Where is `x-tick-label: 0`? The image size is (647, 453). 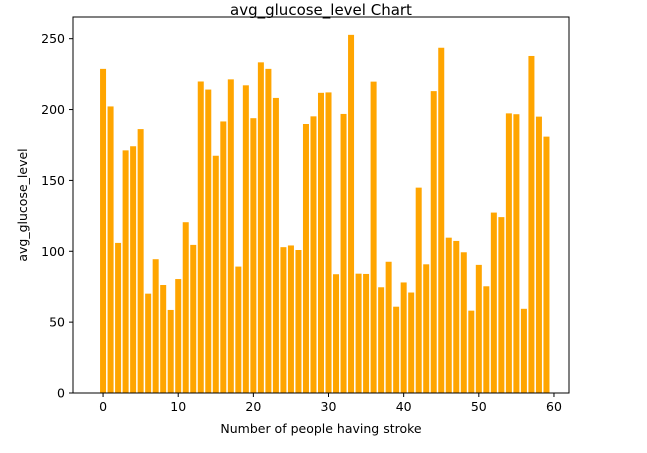
x-tick-label: 0 is located at coordinates (103, 406).